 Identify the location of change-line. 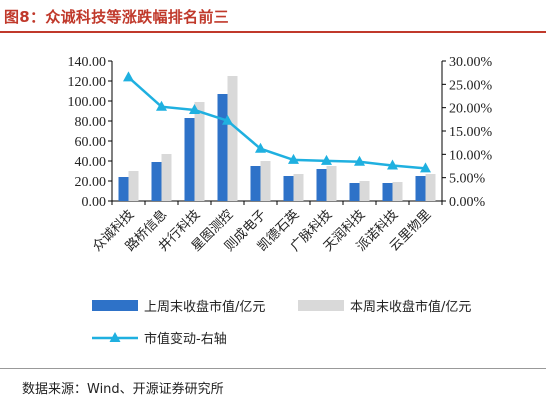
(276, 123).